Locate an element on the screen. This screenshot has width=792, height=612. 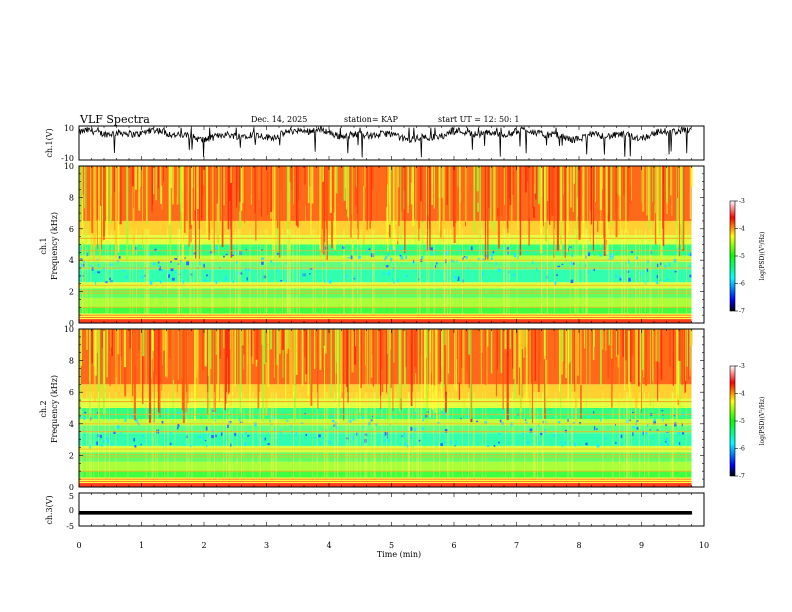
time-tick-label: 1 is located at coordinates (141, 545).